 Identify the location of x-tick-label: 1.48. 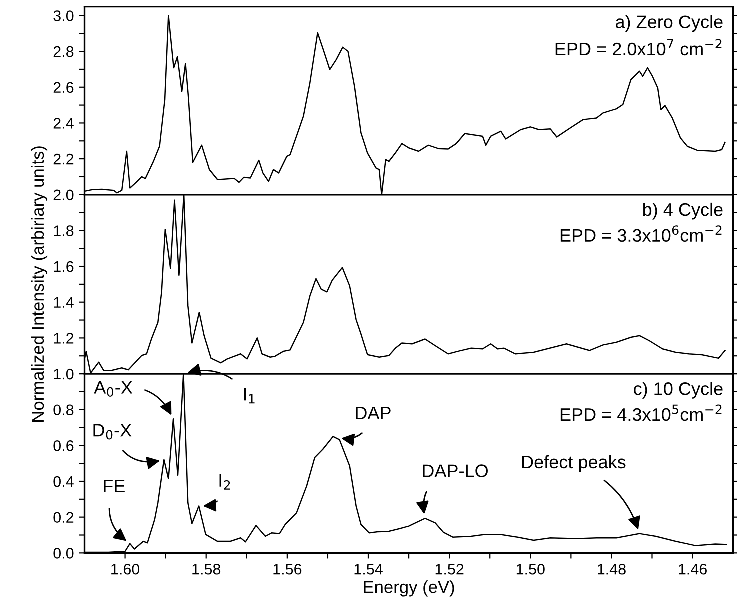
(612, 569).